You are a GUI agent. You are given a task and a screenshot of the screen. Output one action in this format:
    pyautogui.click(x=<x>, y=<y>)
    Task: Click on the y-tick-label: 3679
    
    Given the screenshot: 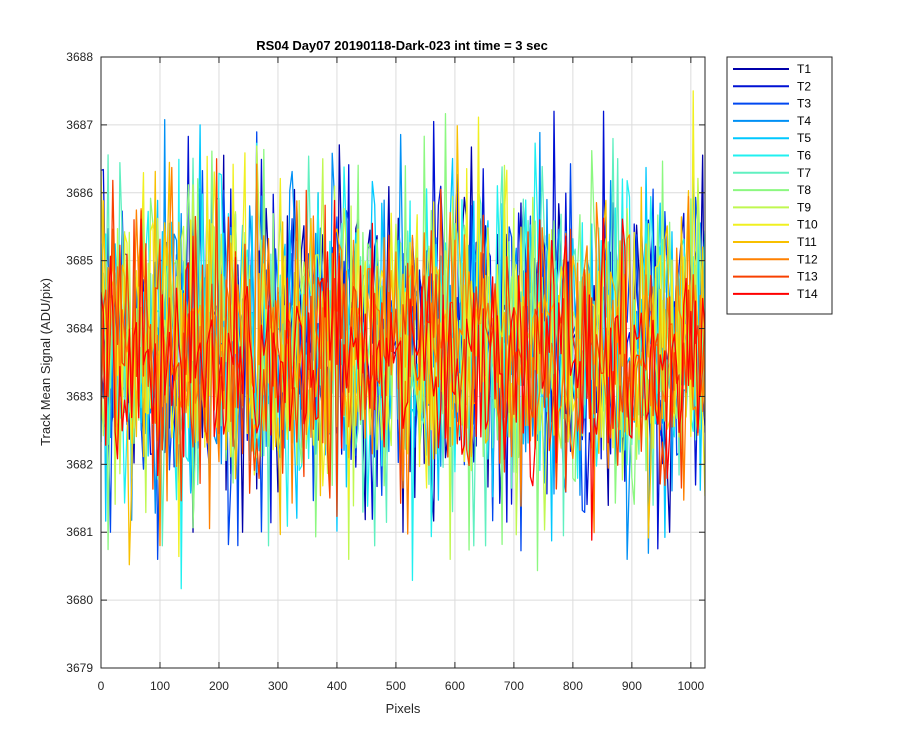 What is the action you would take?
    pyautogui.click(x=79, y=668)
    